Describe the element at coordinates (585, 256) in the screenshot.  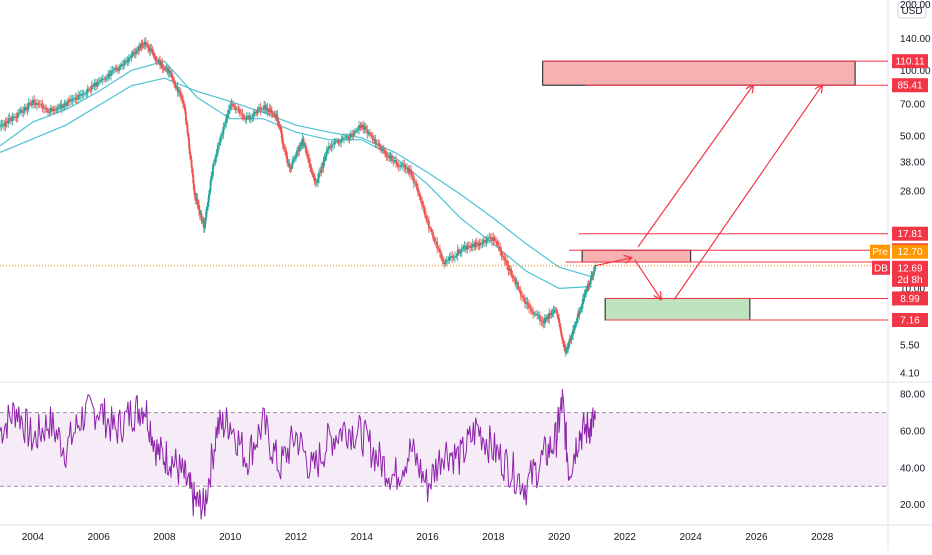
I see `zone-resistance-start` at that location.